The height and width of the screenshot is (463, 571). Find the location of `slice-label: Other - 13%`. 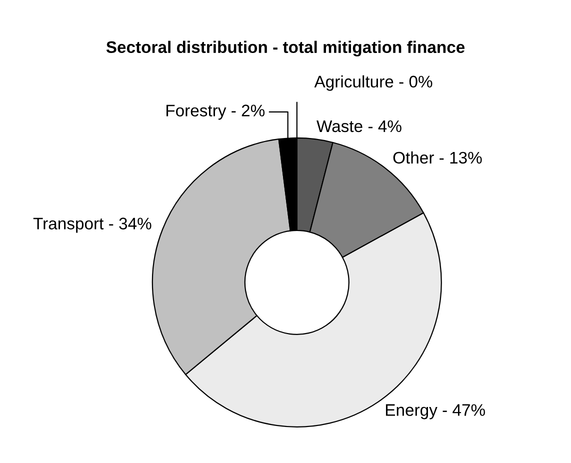

slice-label: Other - 13% is located at coordinates (437, 157).